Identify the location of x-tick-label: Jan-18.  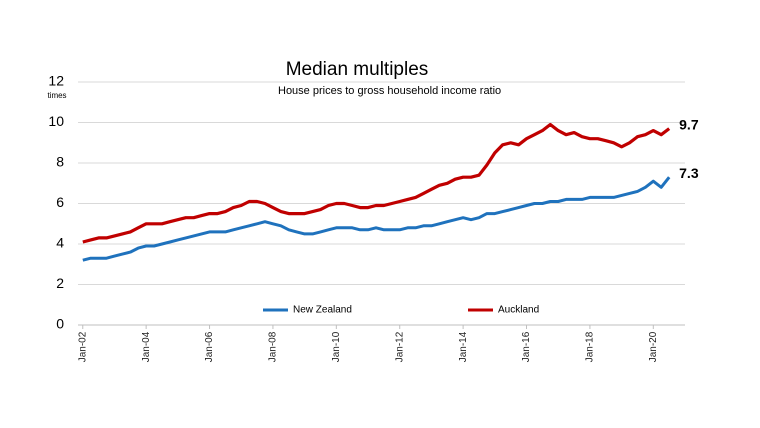
(590, 346).